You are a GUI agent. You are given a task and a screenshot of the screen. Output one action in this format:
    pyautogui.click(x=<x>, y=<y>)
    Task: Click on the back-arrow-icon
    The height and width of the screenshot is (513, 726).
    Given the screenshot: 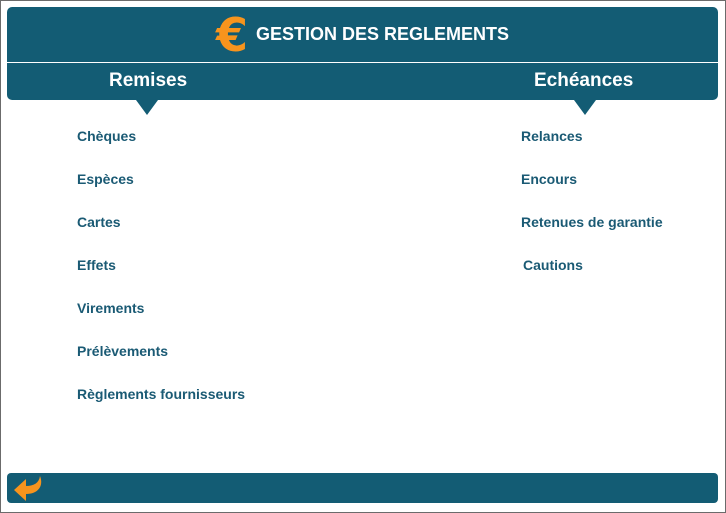 What is the action you would take?
    pyautogui.click(x=28, y=488)
    